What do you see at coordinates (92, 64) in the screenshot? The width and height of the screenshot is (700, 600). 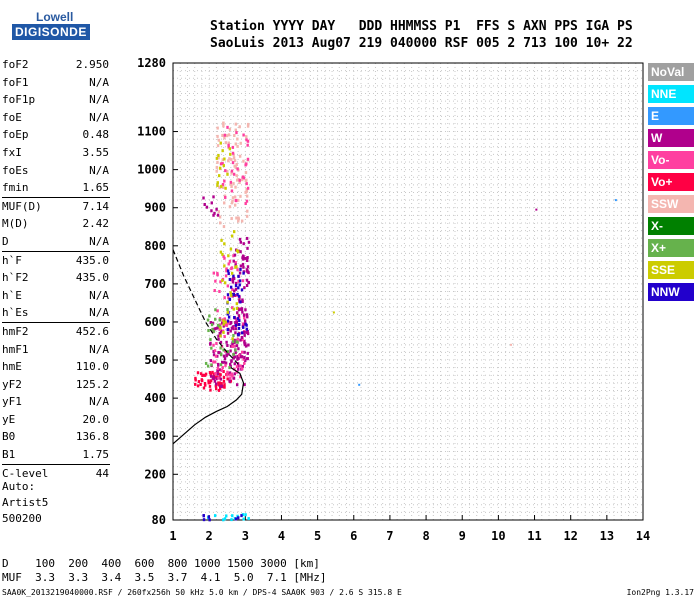 I see `param-value: 2.950` at bounding box center [92, 64].